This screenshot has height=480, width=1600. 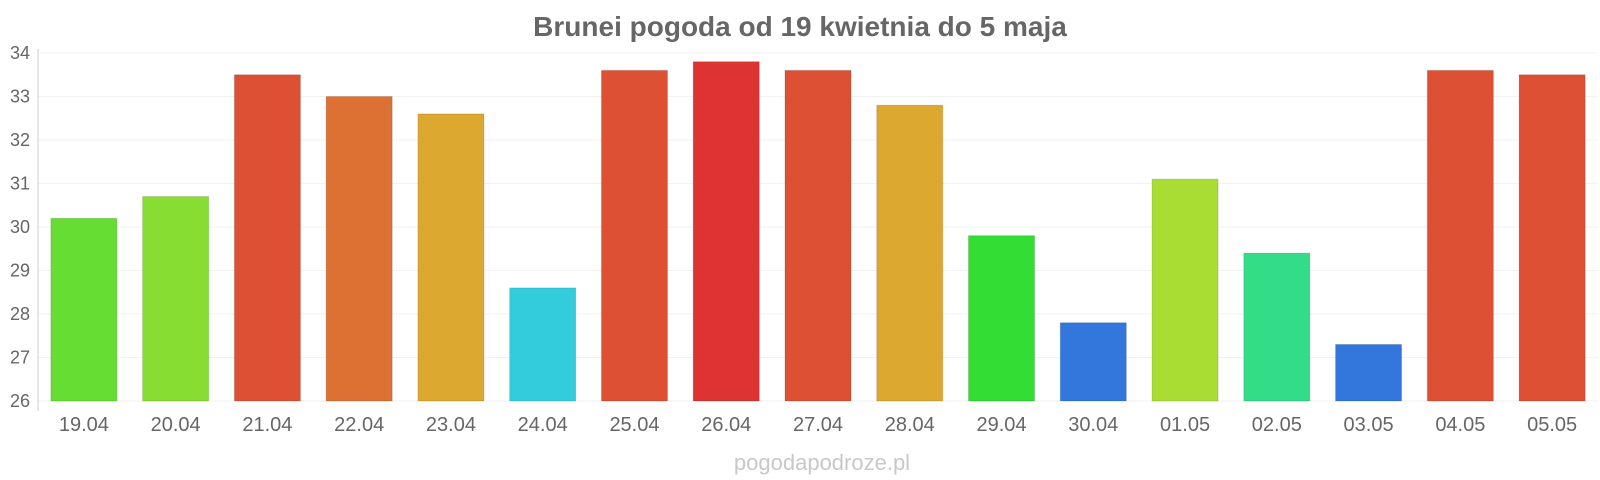 I want to click on x-tick-label: 19.04, so click(x=84, y=425).